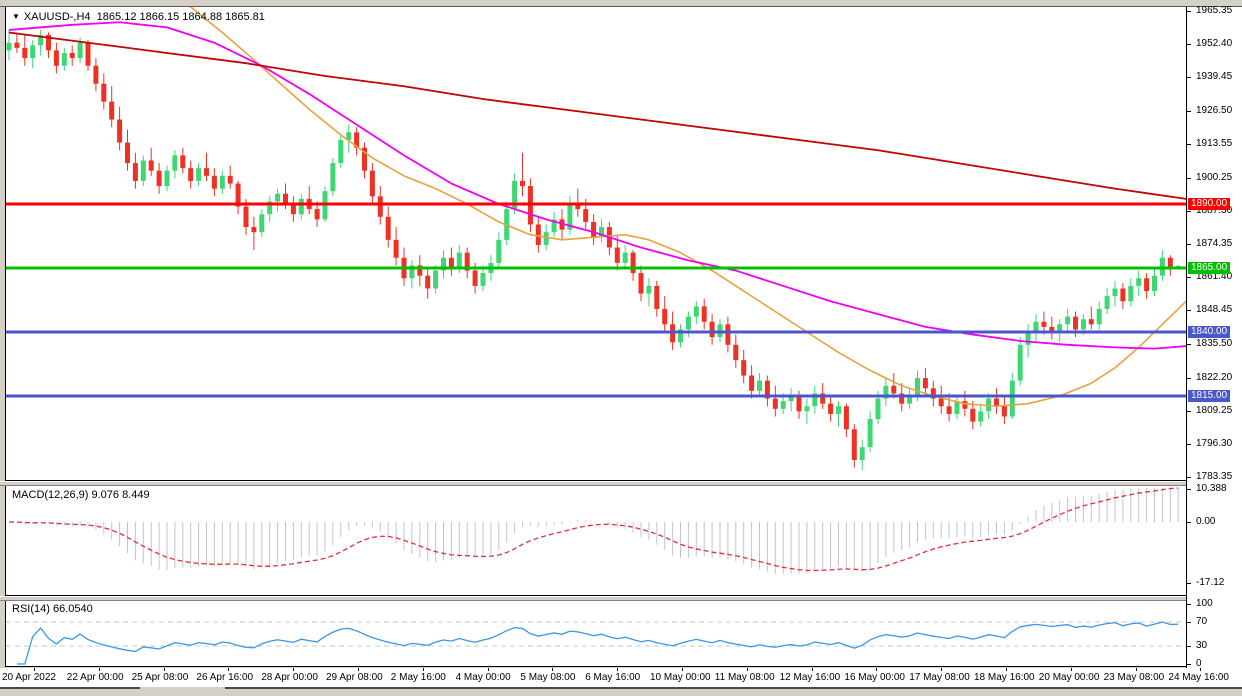 The width and height of the screenshot is (1242, 696). What do you see at coordinates (621, 483) in the screenshot?
I see `panel-splitter-macd` at bounding box center [621, 483].